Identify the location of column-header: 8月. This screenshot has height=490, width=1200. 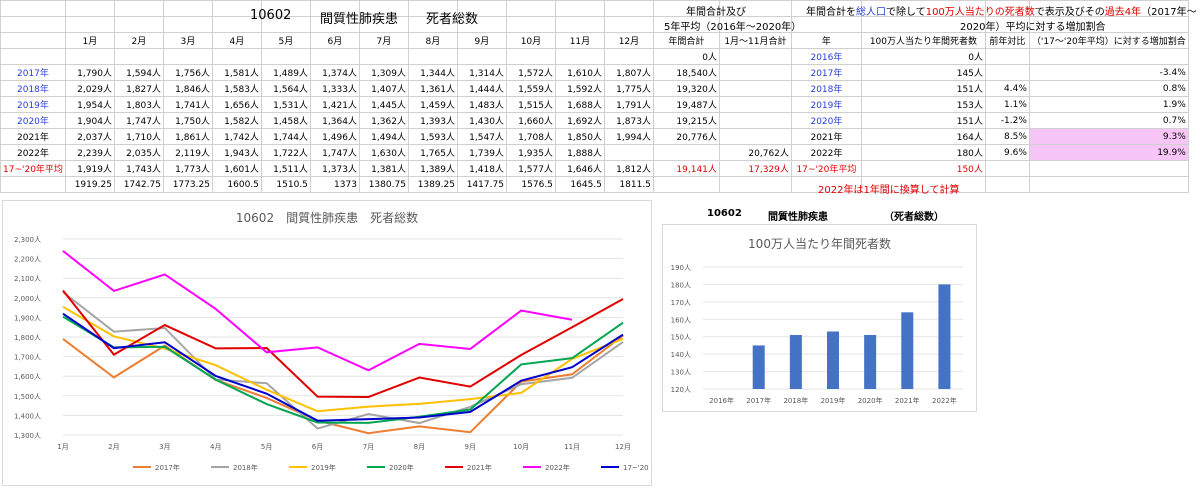
(432, 40).